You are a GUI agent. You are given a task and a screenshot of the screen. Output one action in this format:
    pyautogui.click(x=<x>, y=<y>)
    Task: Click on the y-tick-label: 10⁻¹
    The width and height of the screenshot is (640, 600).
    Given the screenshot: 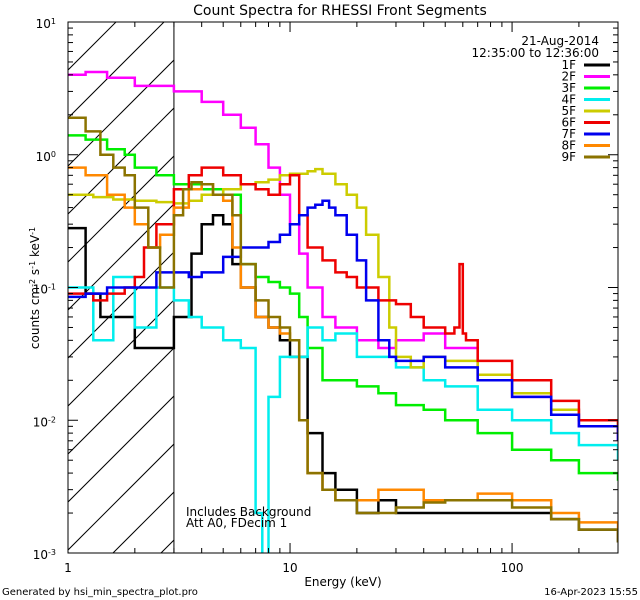 What is the action you would take?
    pyautogui.click(x=44, y=289)
    